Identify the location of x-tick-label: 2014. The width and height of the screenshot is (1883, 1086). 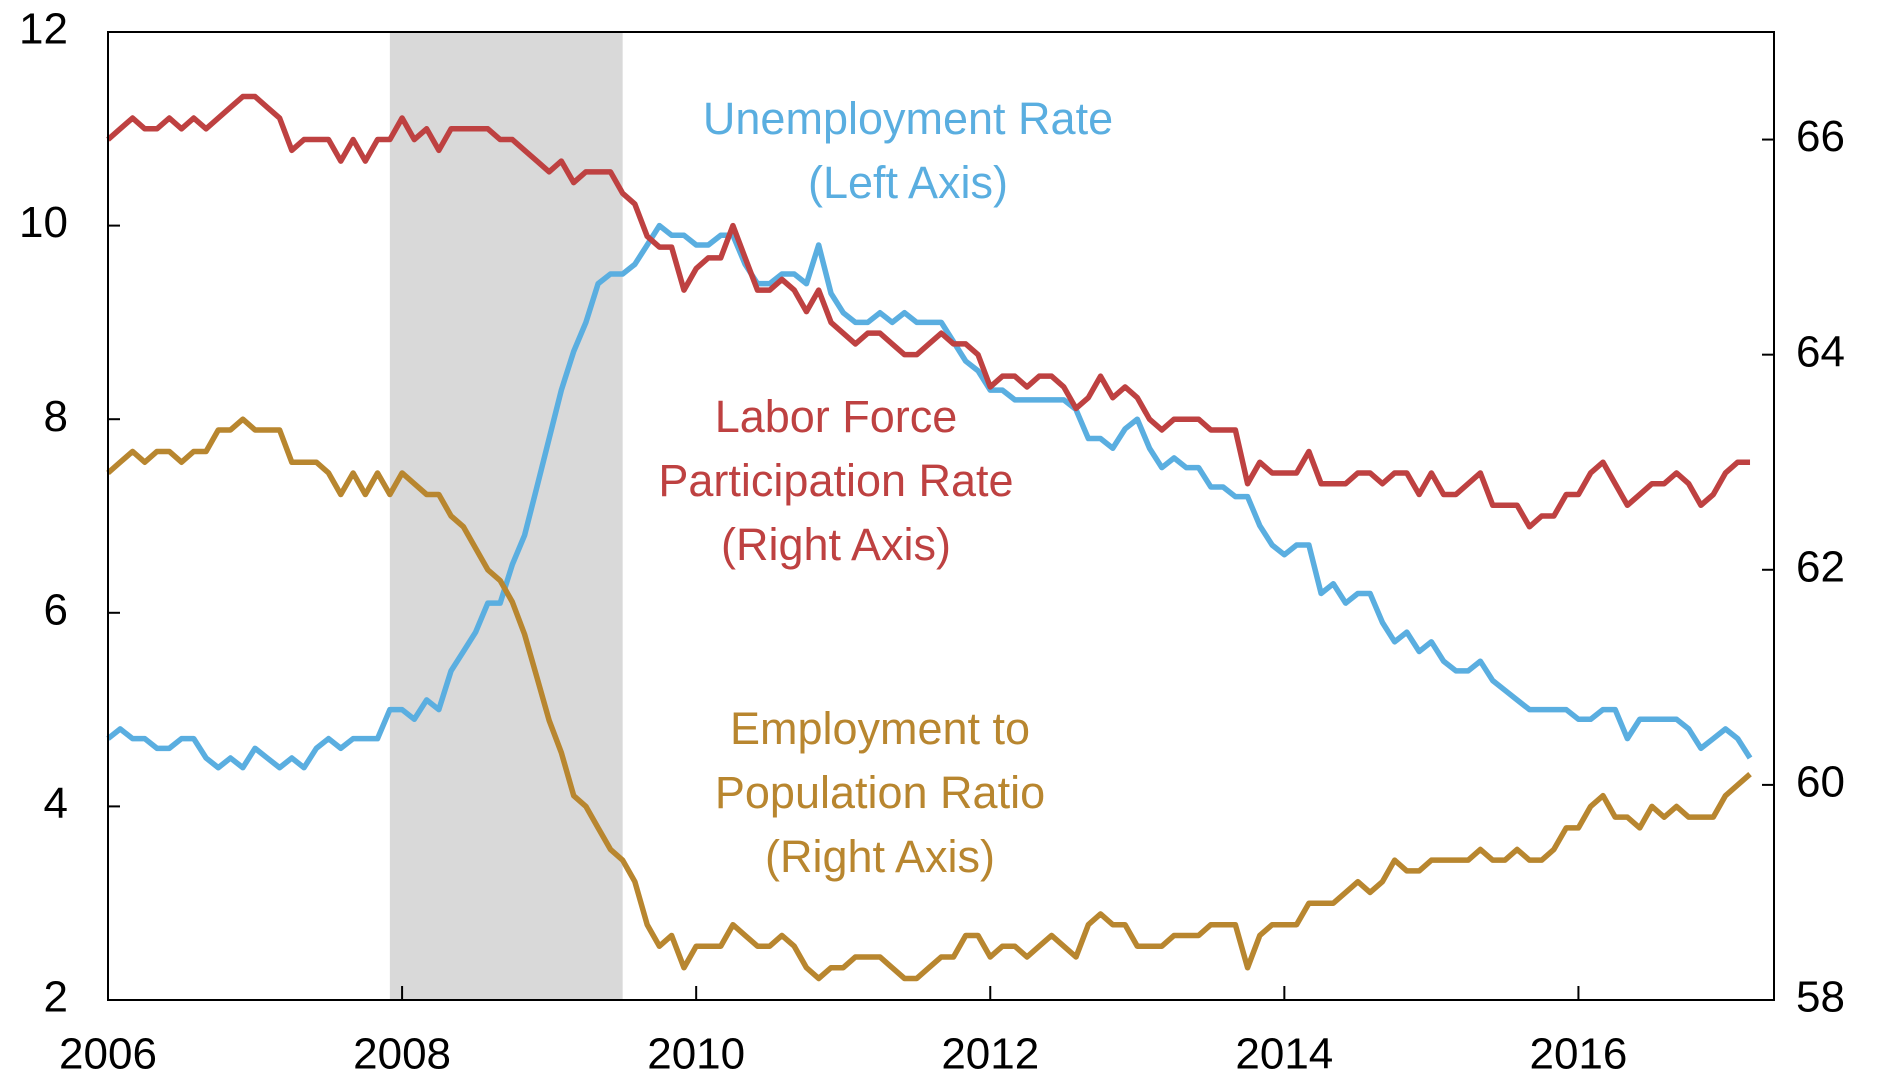
(1284, 1054).